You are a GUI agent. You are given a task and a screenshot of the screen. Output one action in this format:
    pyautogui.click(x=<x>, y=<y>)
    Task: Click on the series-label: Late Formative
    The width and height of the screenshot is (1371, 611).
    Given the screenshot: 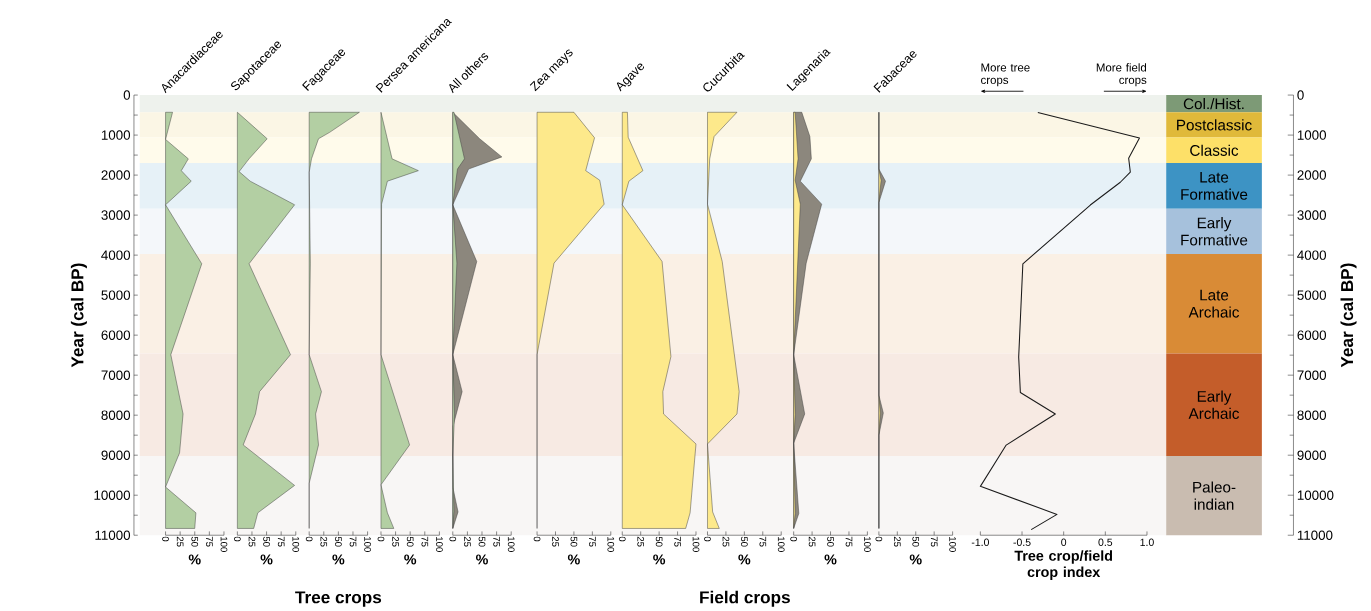 What is the action you would take?
    pyautogui.click(x=1214, y=186)
    